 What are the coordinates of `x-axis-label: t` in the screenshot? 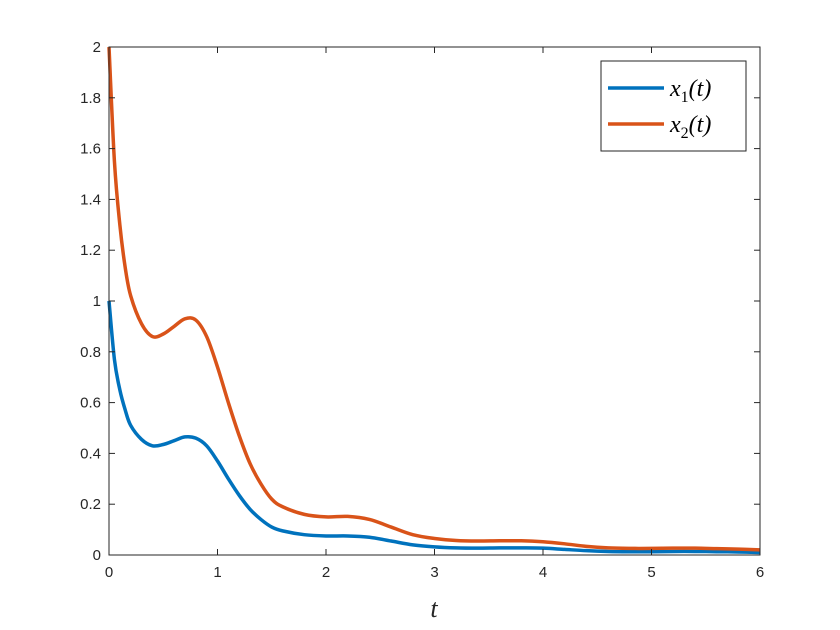 It's located at (434, 608).